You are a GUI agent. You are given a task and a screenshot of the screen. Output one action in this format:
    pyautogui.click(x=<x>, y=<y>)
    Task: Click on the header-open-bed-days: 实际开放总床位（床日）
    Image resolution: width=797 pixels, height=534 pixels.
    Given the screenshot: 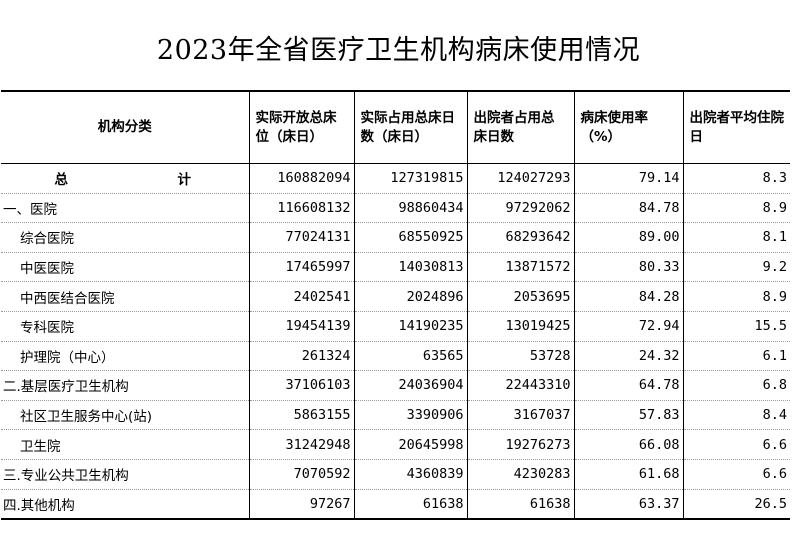 What is the action you would take?
    pyautogui.click(x=301, y=127)
    